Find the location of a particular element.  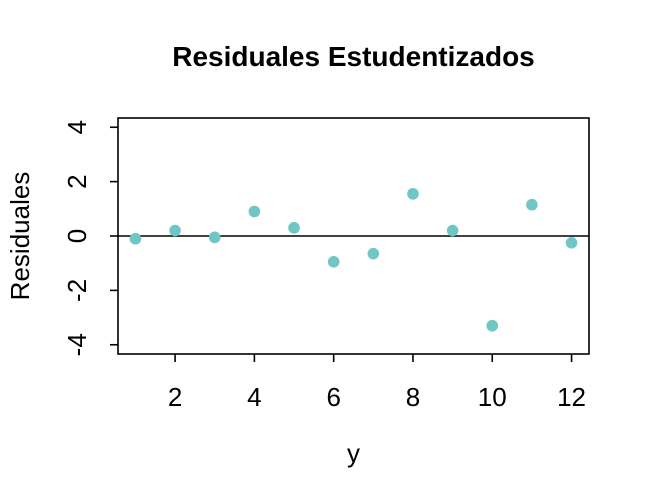

x-tick-label: 2 is located at coordinates (175, 397).